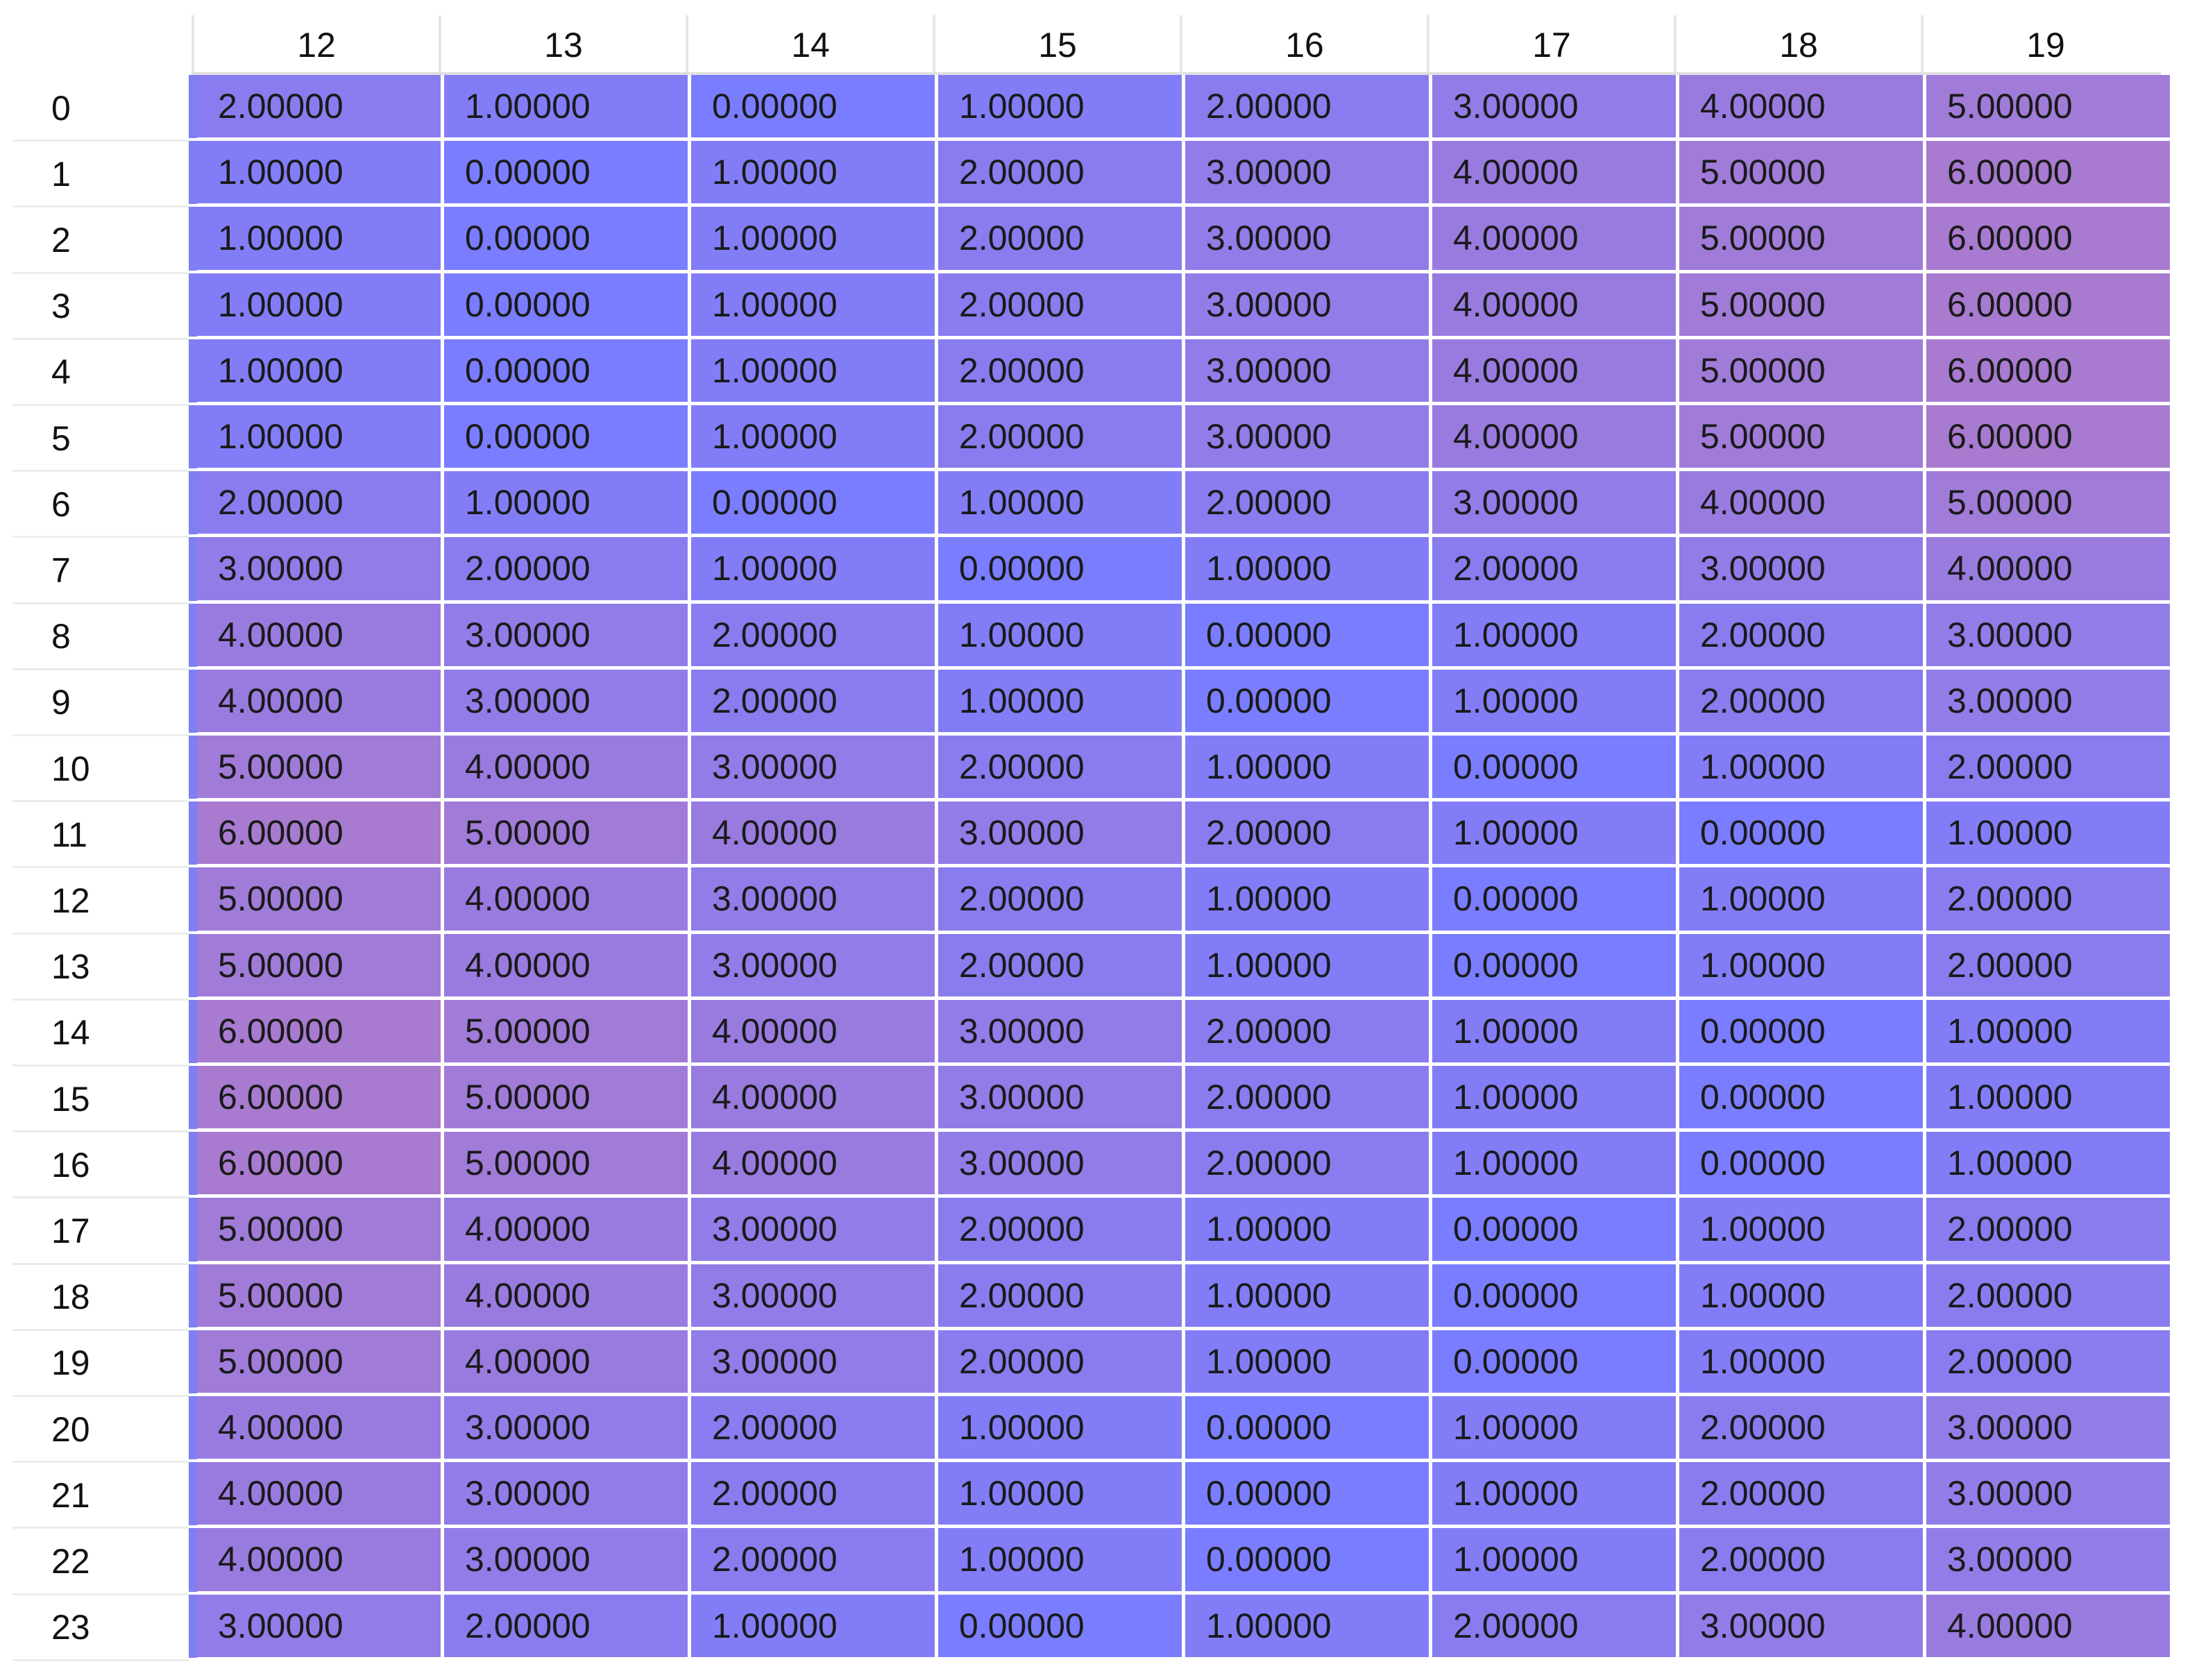 This screenshot has width=2190, height=1680. Describe the element at coordinates (61, 240) in the screenshot. I see `row-header: 2` at that location.